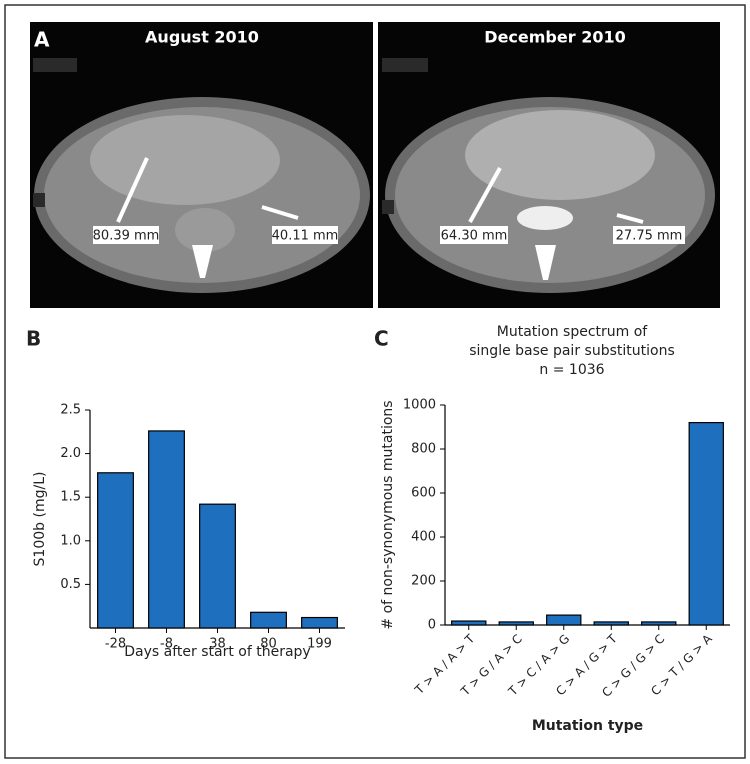 The height and width of the screenshot is (764, 750). Describe the element at coordinates (305, 236) in the screenshot. I see `measurement: 40.11 mm` at that location.